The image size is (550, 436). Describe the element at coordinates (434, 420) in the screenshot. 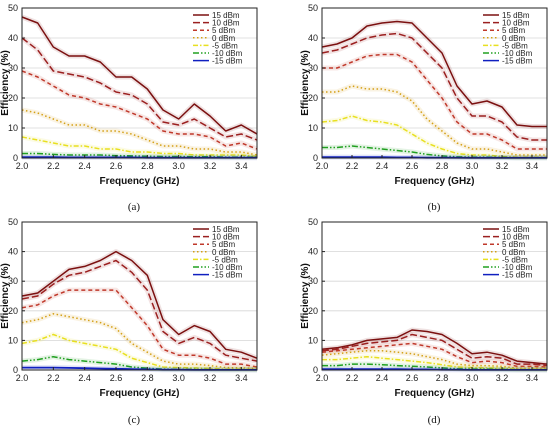

I see `panel-label: (d)` at that location.